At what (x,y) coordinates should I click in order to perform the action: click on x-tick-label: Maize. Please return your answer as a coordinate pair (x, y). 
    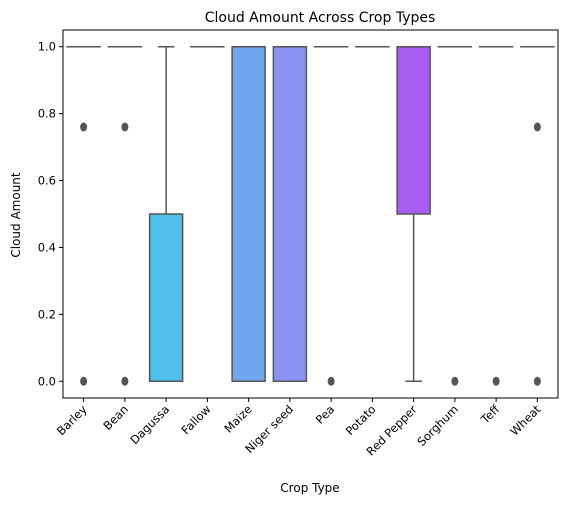
    Looking at the image, I should click on (237, 418).